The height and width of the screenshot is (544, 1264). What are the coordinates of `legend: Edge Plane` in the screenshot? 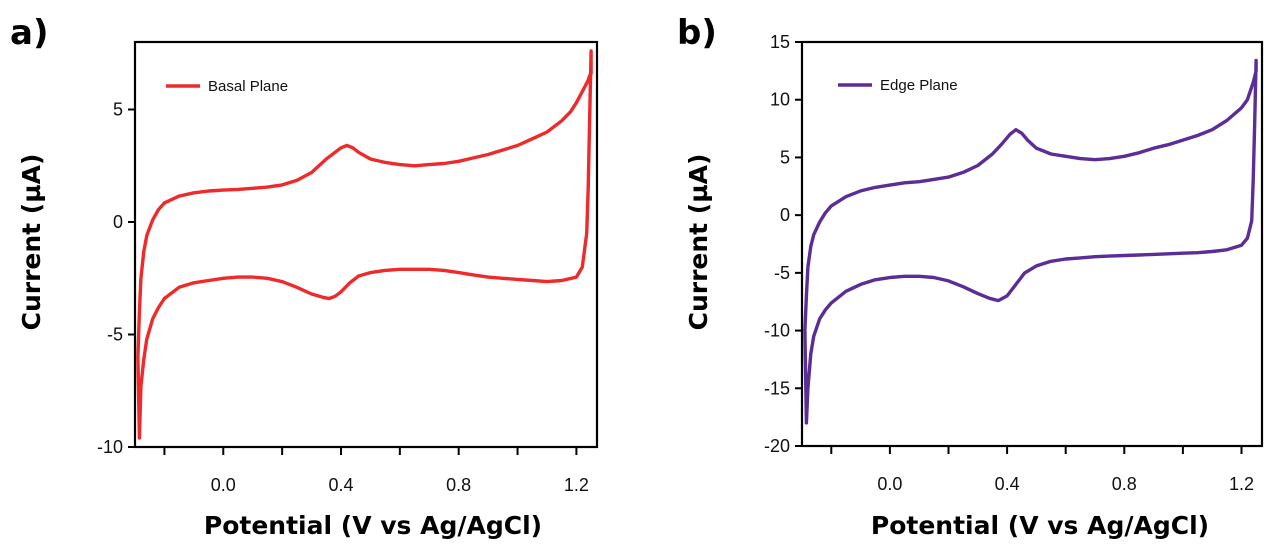 It's located at (898, 85).